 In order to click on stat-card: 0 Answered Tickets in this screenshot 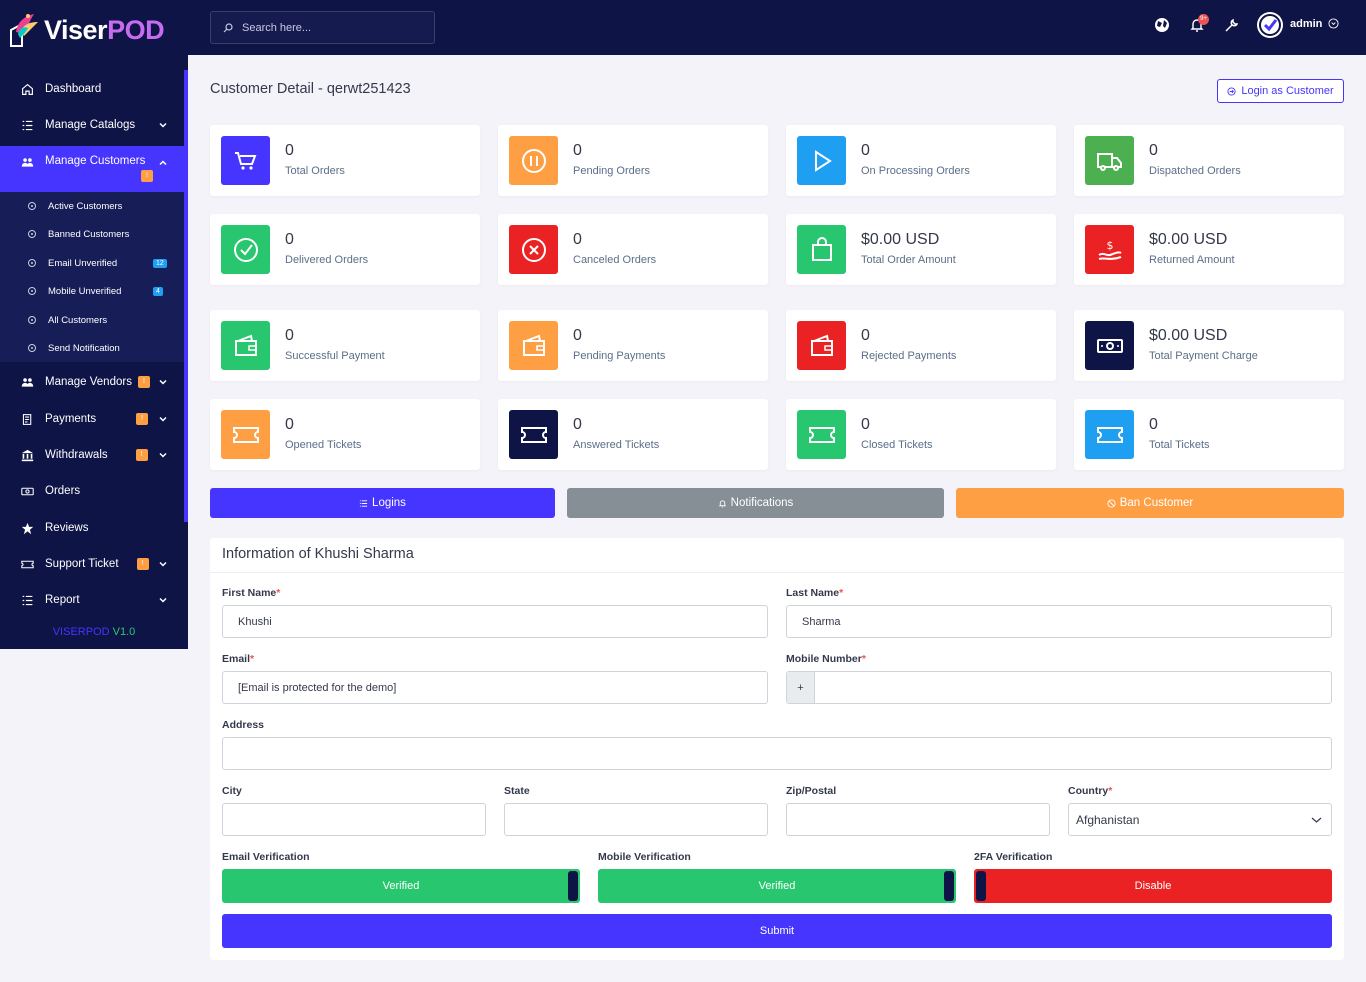, I will do `click(633, 434)`.